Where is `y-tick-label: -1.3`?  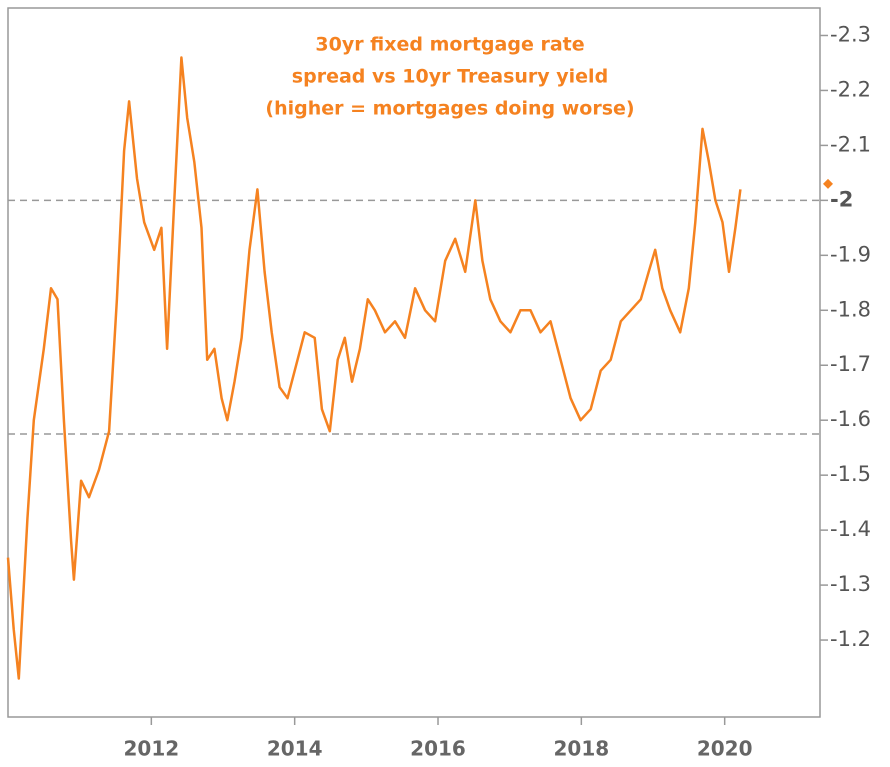
y-tick-label: -1.3 is located at coordinates (850, 584).